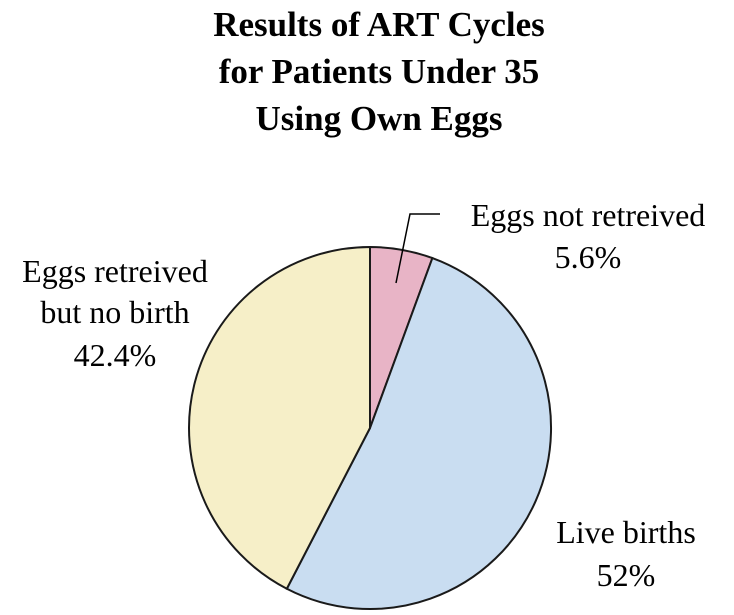 Image resolution: width=734 pixels, height=615 pixels. Describe the element at coordinates (588, 257) in the screenshot. I see `label-eggs-not-retrieved-value: 5.6%` at that location.